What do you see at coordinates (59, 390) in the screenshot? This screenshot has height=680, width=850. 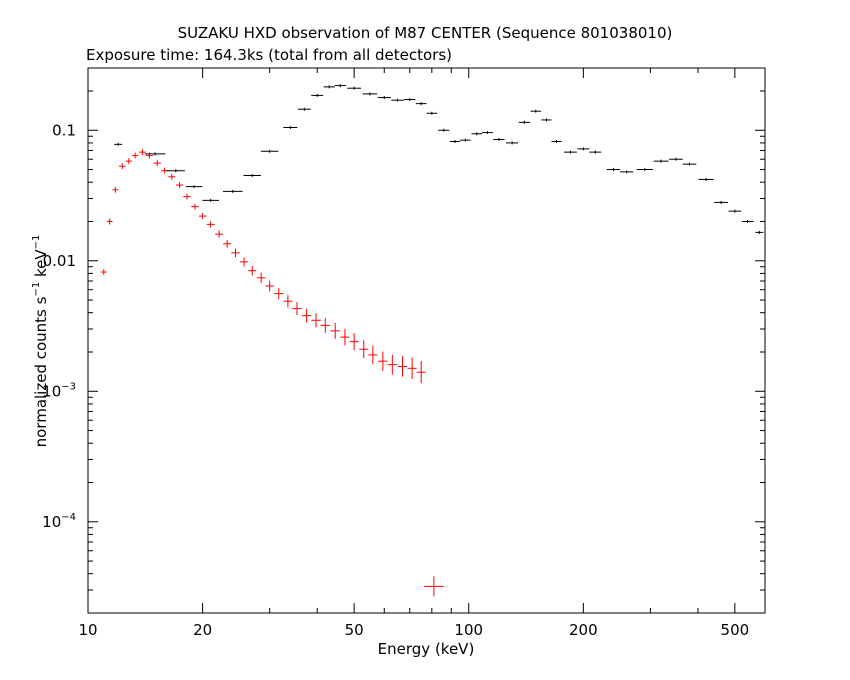 I see `y-tick-label: 10⁻³` at bounding box center [59, 390].